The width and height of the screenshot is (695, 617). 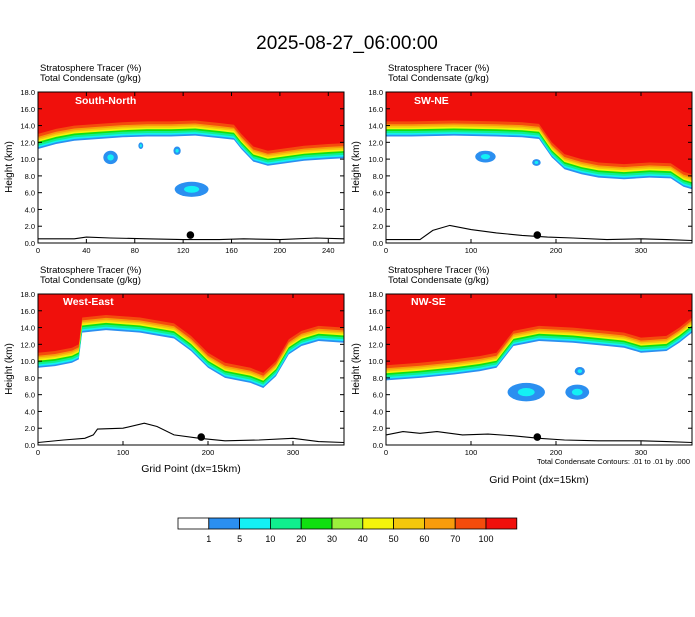 I want to click on panel-label: West-East, so click(x=88, y=302).